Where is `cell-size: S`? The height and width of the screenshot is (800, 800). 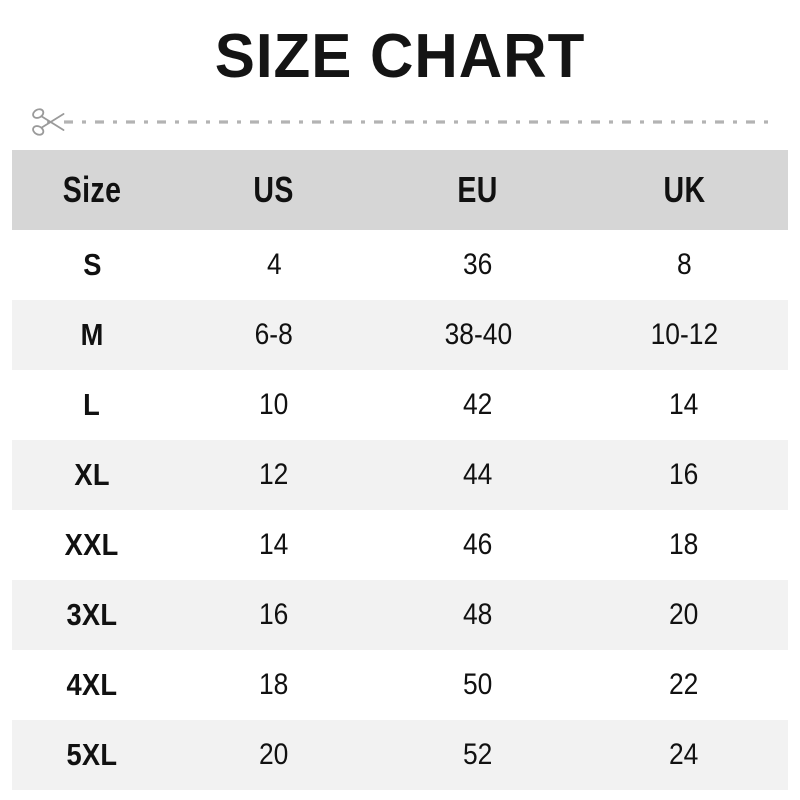 cell-size: S is located at coordinates (92, 265).